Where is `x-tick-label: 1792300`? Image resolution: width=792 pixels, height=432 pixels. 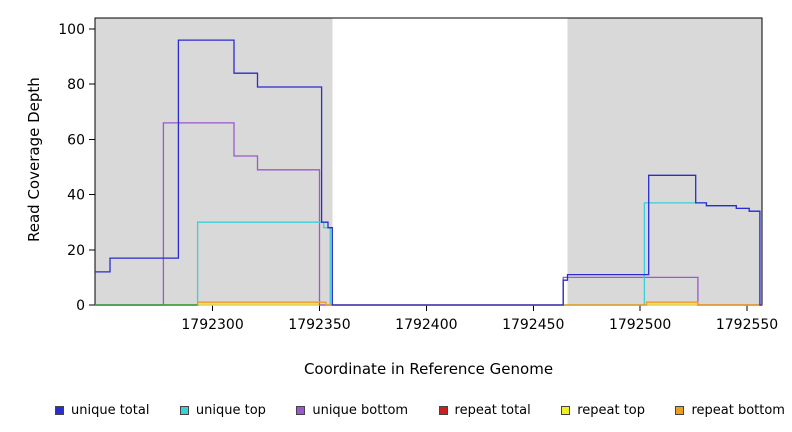
x-tick-label: 1792300 is located at coordinates (212, 325).